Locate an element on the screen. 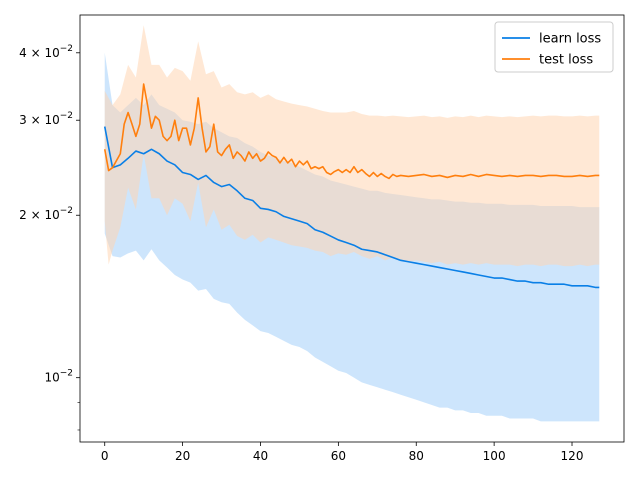  x-tick-label: 60 is located at coordinates (338, 456).